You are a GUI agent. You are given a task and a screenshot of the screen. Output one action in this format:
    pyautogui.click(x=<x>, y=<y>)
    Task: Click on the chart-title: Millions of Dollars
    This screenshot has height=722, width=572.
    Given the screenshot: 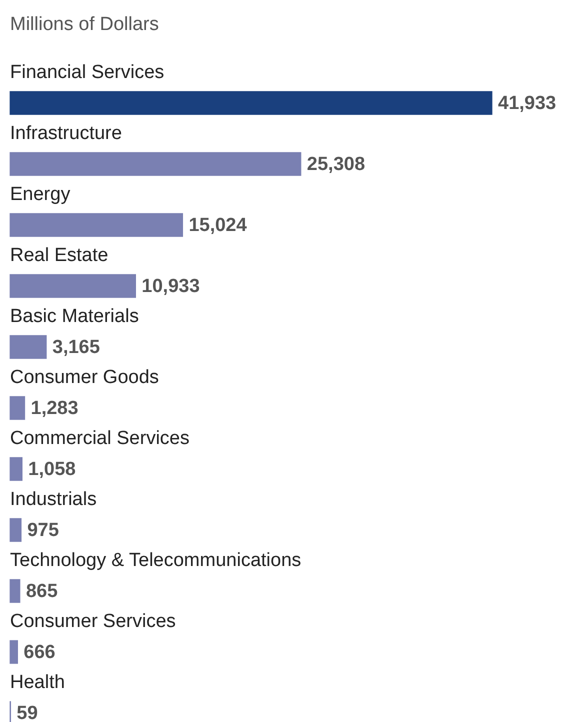 What is the action you would take?
    pyautogui.click(x=84, y=25)
    